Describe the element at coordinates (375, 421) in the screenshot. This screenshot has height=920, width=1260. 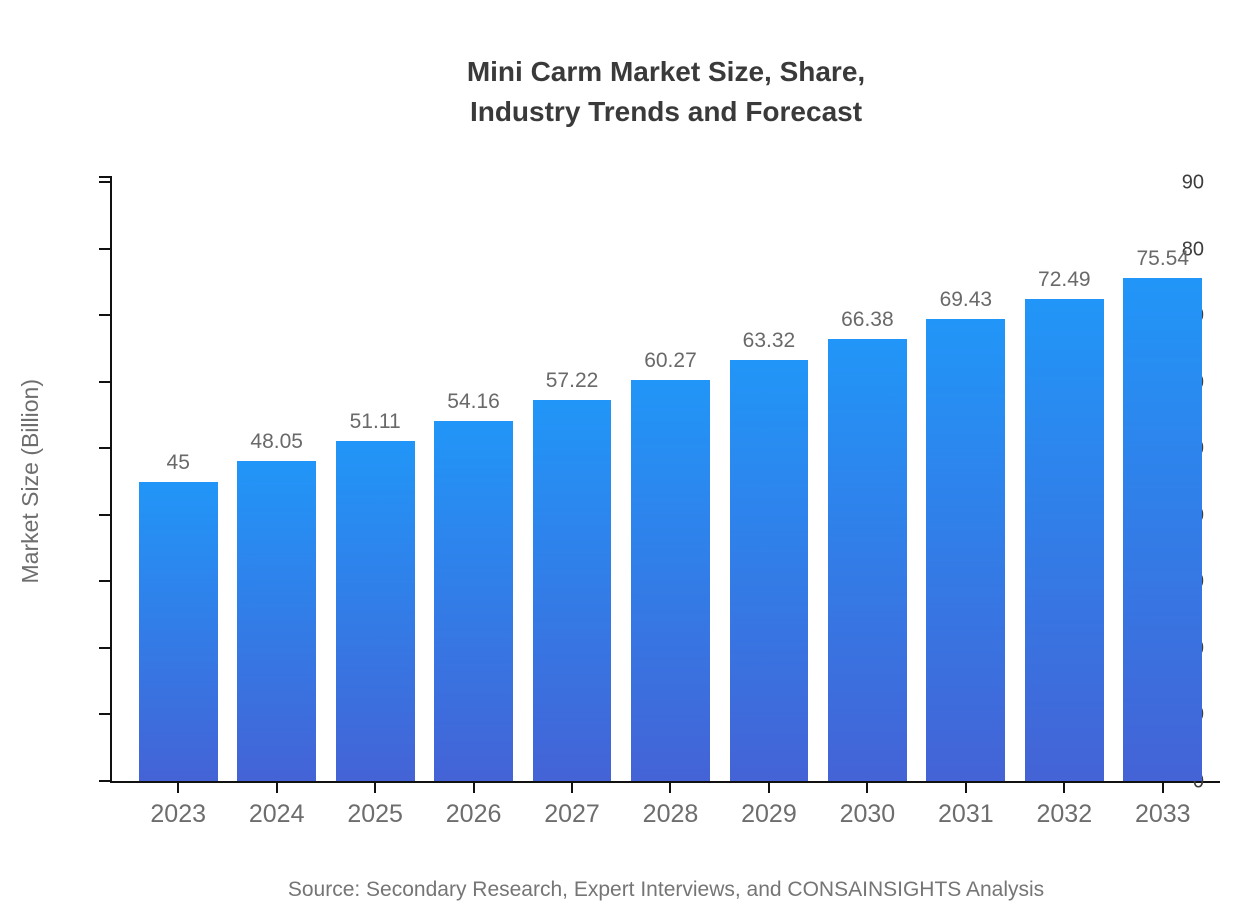
I see `bar-value-label: 51.11` at that location.